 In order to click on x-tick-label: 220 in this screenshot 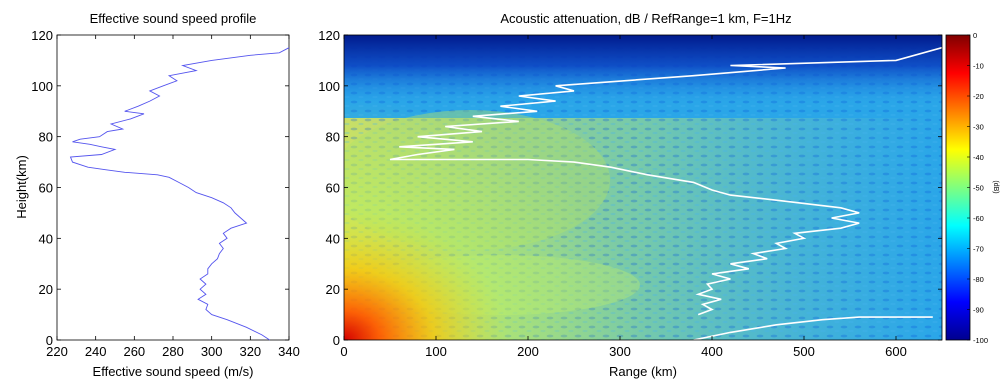, I will do `click(57, 351)`.